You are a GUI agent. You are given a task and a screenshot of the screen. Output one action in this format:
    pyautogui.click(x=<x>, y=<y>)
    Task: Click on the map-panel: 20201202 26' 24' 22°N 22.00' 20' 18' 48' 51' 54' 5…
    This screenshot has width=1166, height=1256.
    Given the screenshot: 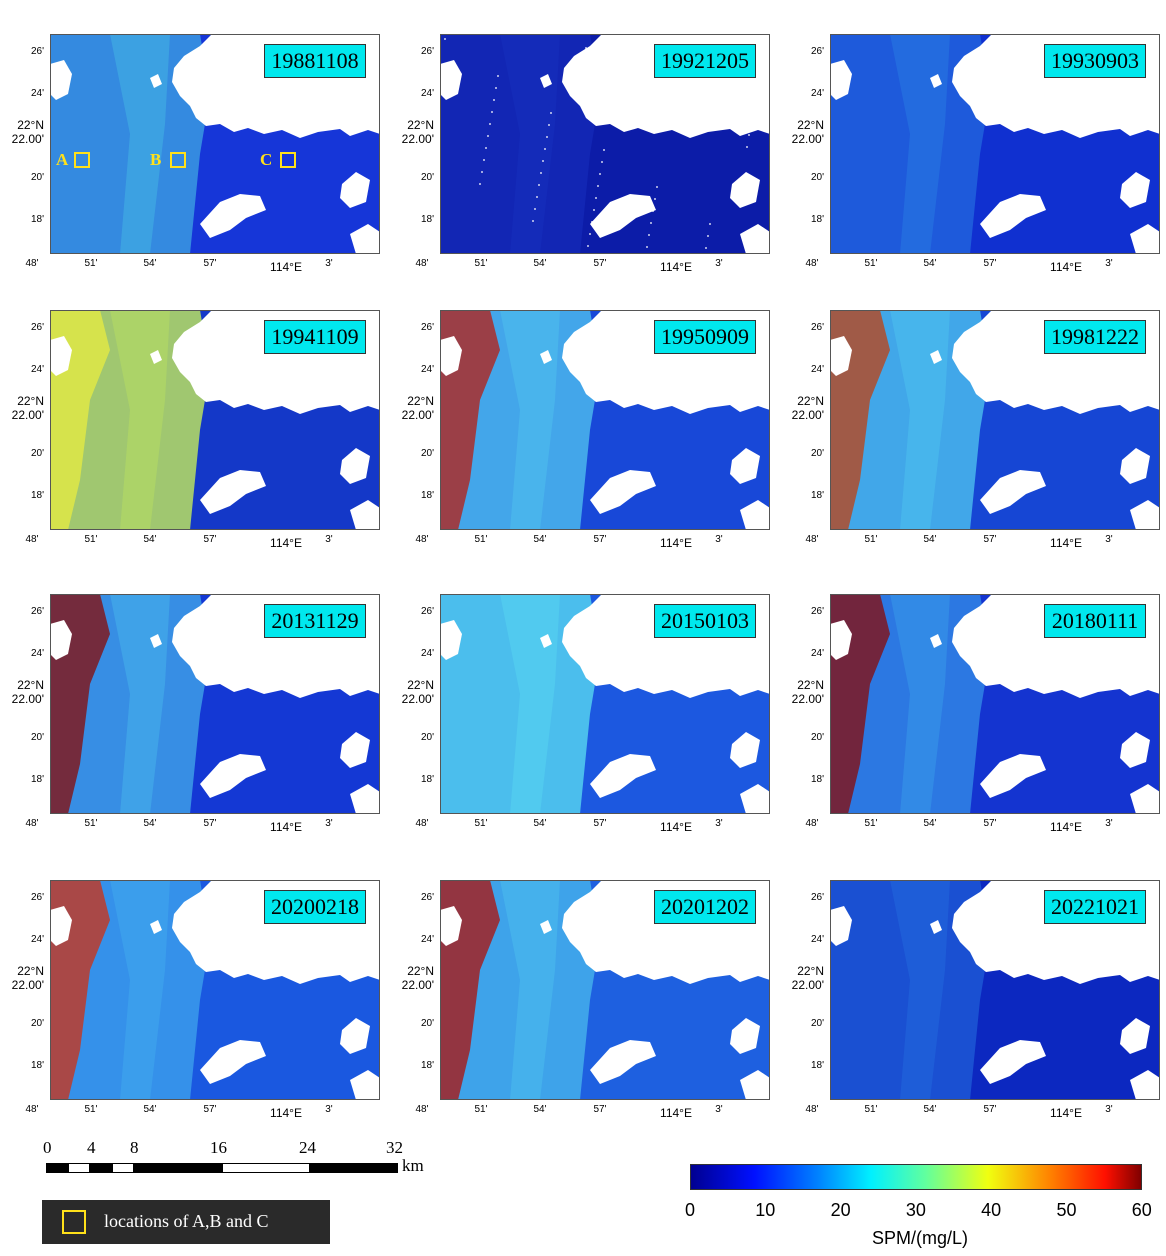 What is the action you would take?
    pyautogui.click(x=580, y=983)
    